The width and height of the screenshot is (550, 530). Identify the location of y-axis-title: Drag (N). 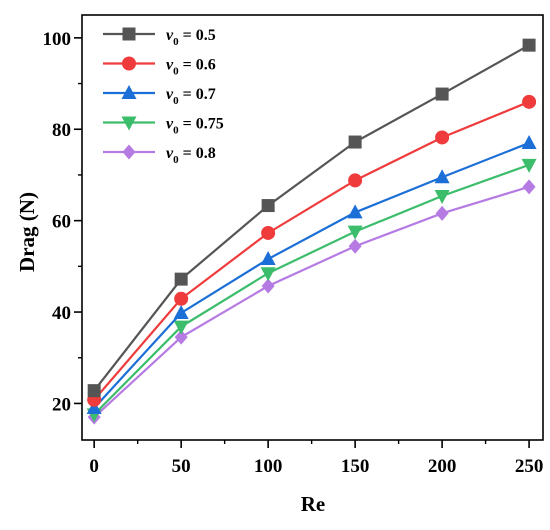
(27, 232).